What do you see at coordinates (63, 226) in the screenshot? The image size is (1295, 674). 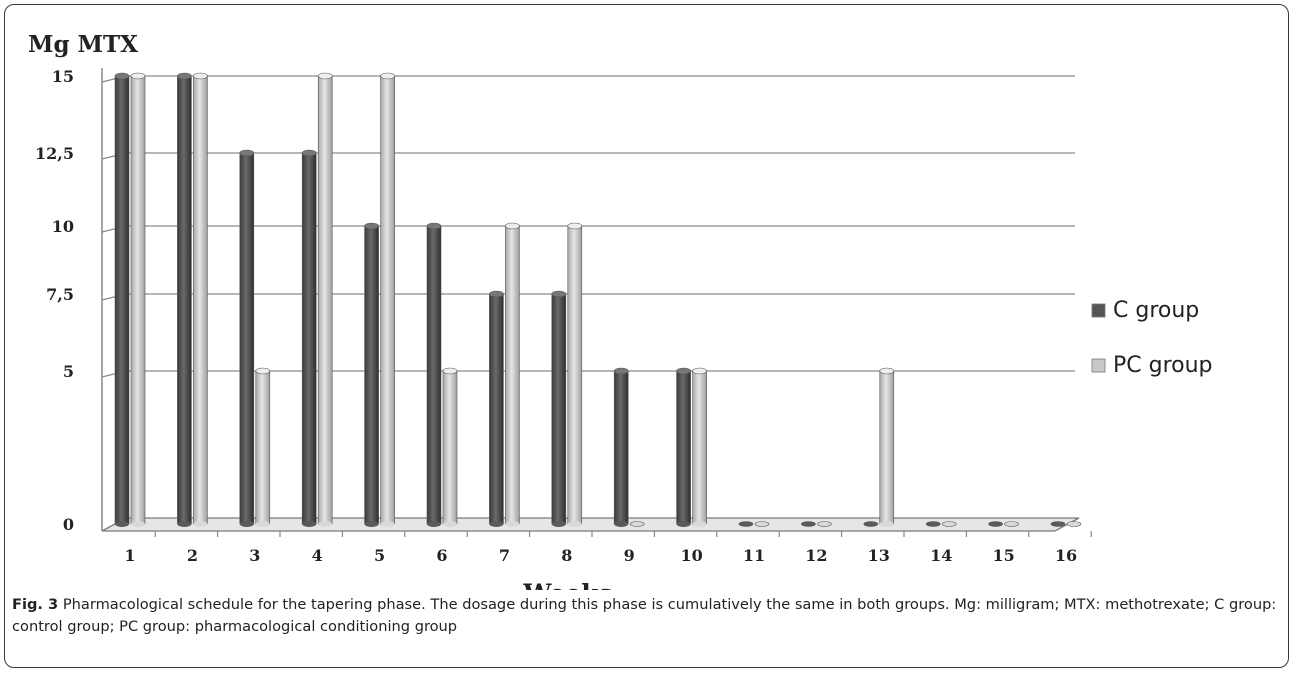 I see `y-tick-label: 10` at bounding box center [63, 226].